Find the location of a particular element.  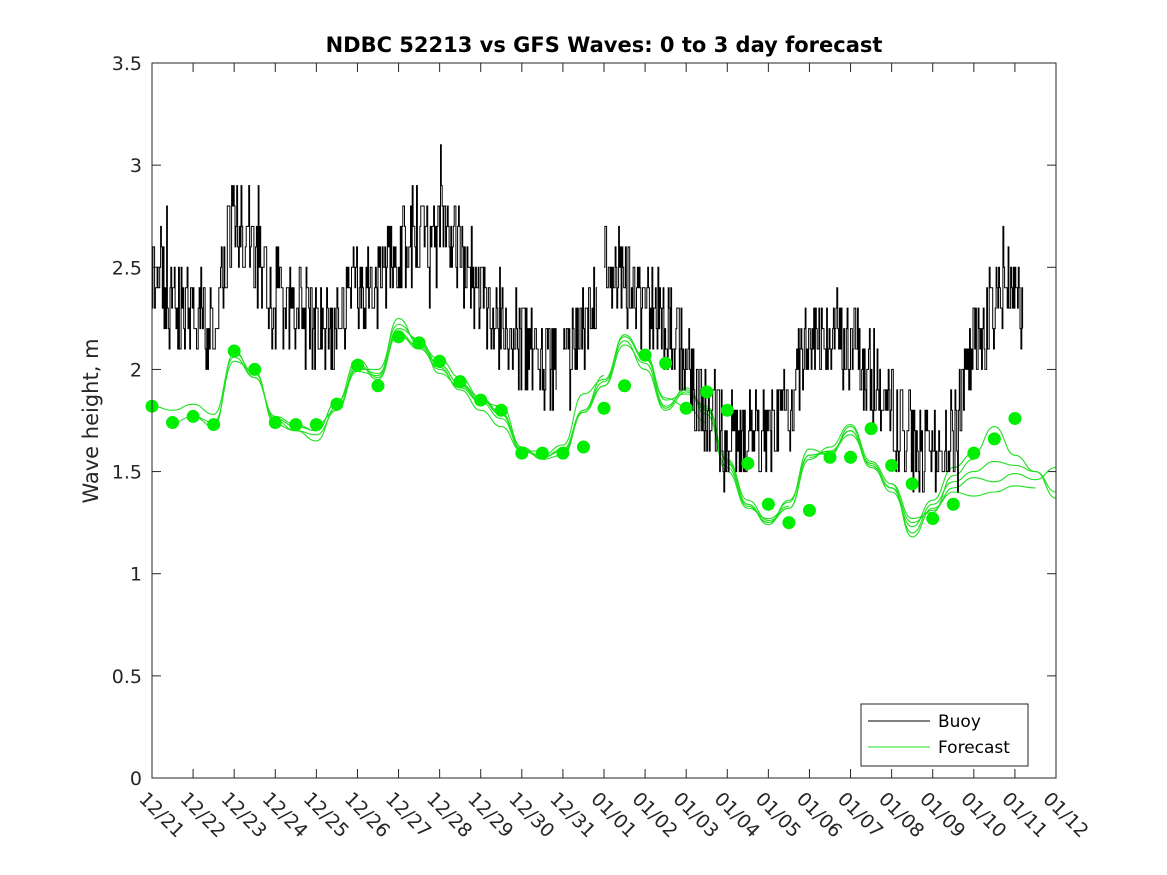

x-tick-label: 12/21 is located at coordinates (161, 815).